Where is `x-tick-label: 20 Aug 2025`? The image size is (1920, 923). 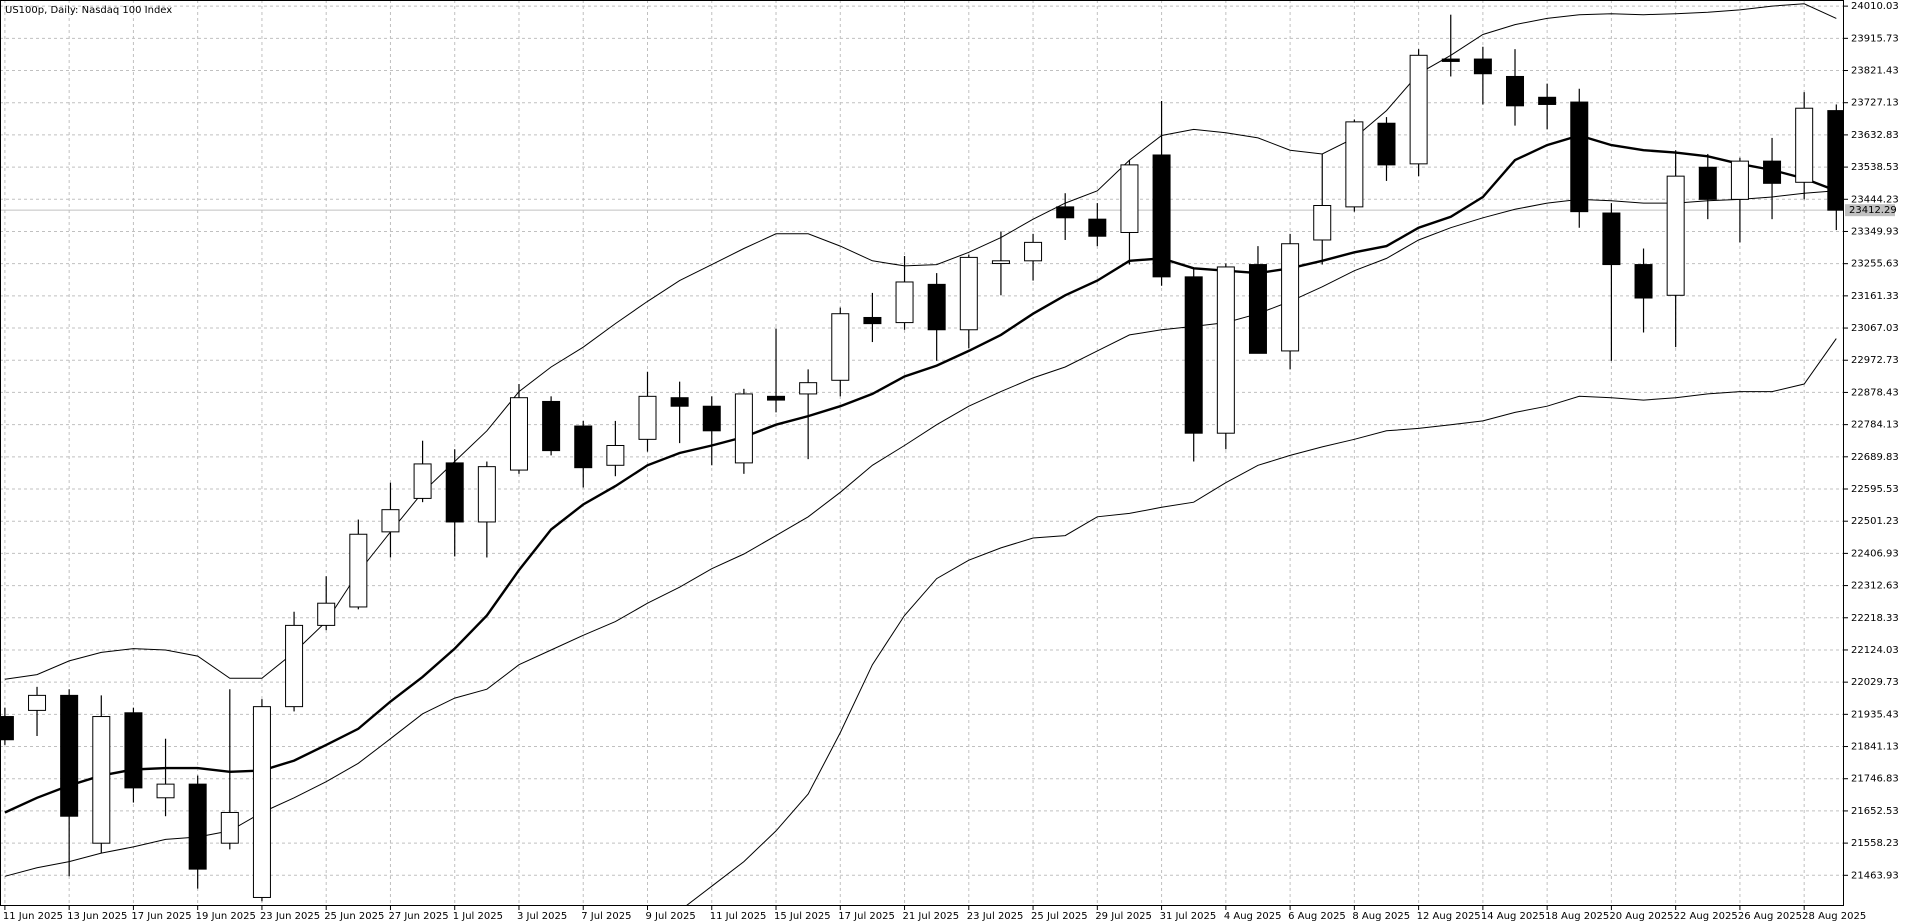
x-tick-label: 20 Aug 2025 is located at coordinates (1641, 916).